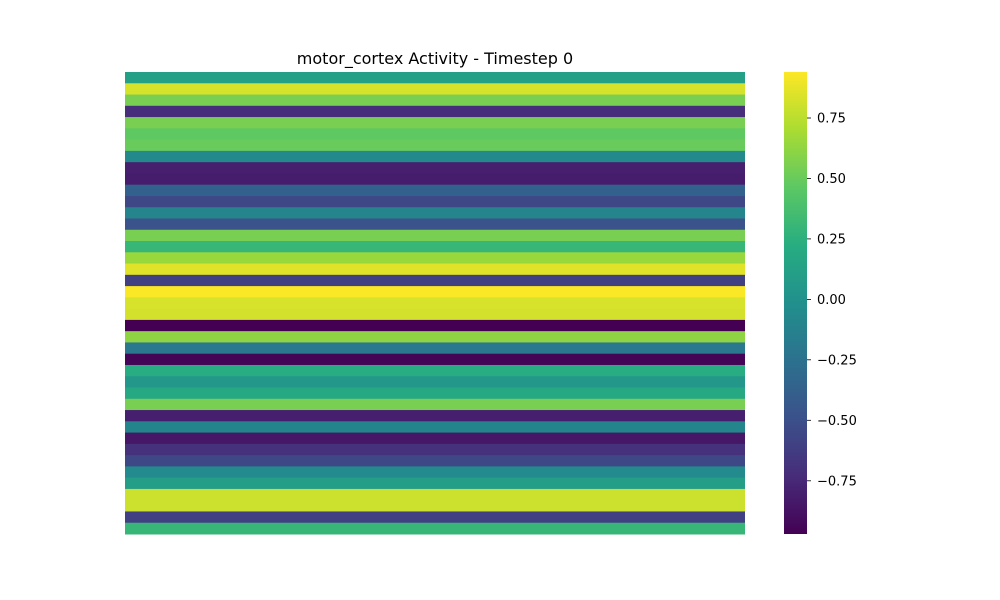  Describe the element at coordinates (435, 59) in the screenshot. I see `chart-title: motor_cortex Activity - Timestep 0` at that location.